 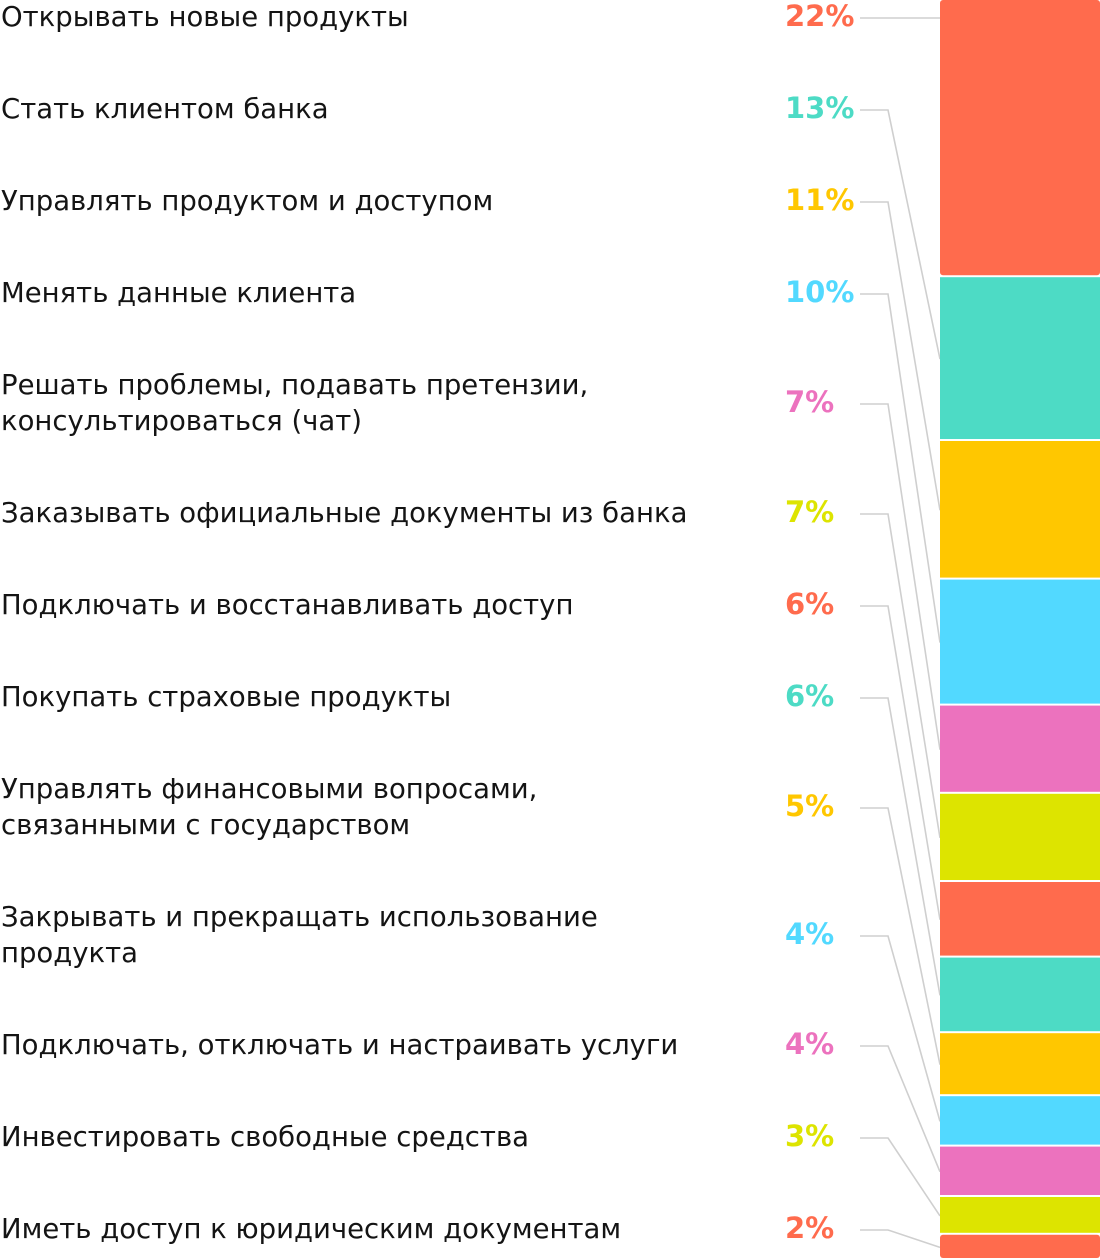 What do you see at coordinates (294, 385) in the screenshot?
I see `category-label-line: Решать проблемы, подавать претензии,` at bounding box center [294, 385].